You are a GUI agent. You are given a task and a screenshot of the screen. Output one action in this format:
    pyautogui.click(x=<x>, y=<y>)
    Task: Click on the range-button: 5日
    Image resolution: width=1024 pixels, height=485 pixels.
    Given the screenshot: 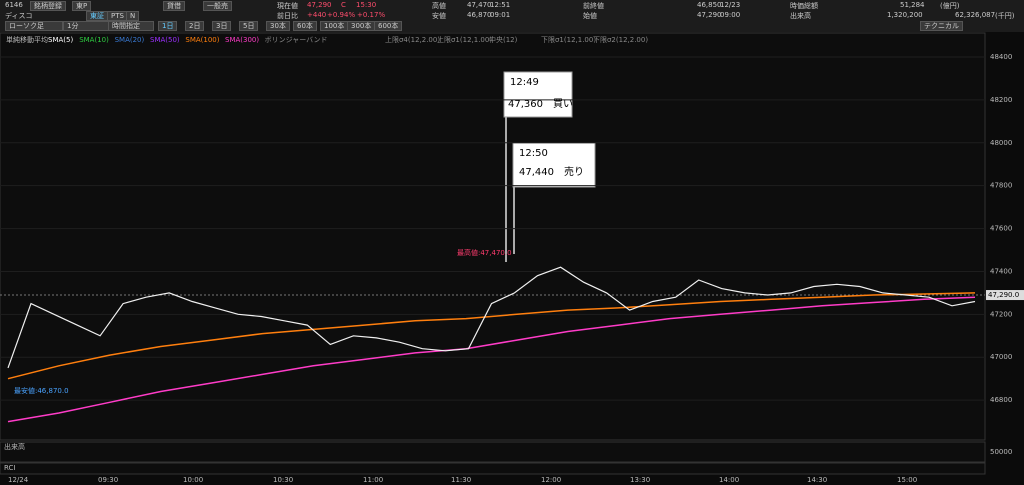 What is the action you would take?
    pyautogui.click(x=249, y=26)
    